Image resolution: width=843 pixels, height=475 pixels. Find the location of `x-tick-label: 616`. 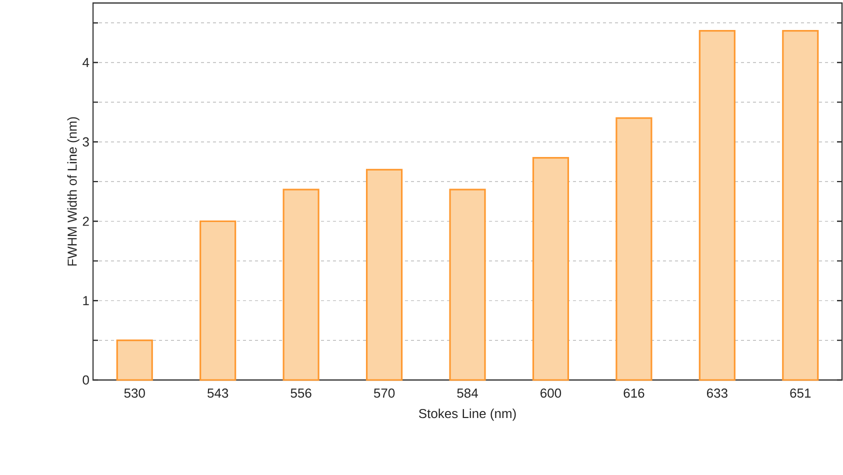

x-tick-label: 616 is located at coordinates (634, 393).